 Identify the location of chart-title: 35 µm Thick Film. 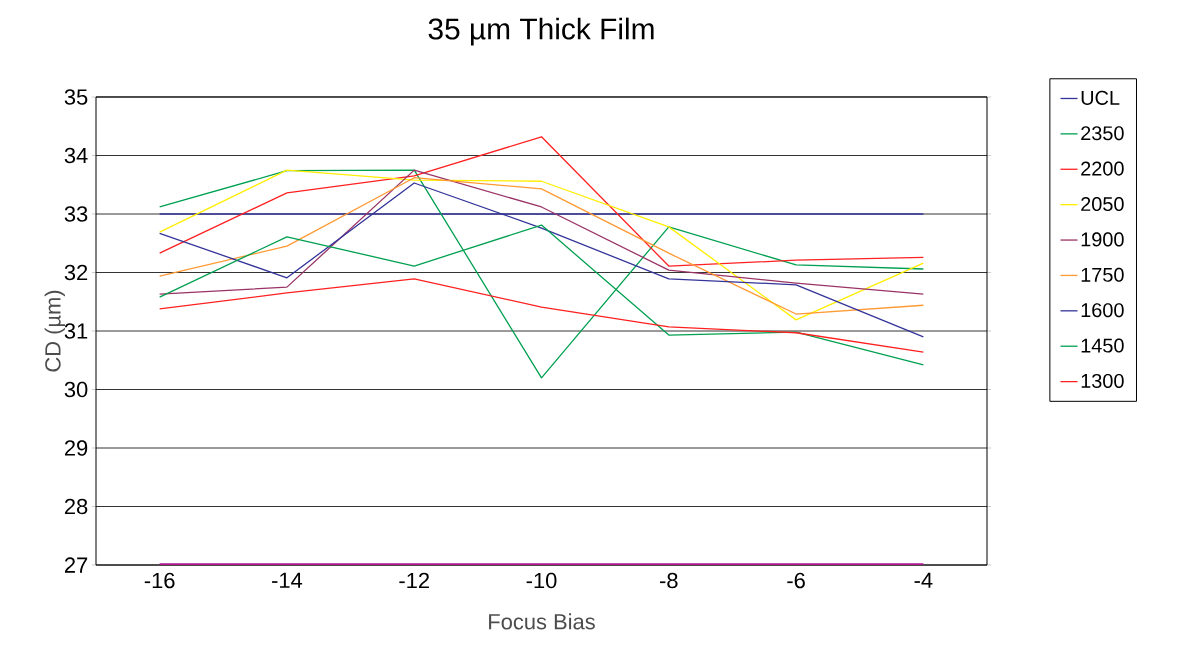
(541, 31).